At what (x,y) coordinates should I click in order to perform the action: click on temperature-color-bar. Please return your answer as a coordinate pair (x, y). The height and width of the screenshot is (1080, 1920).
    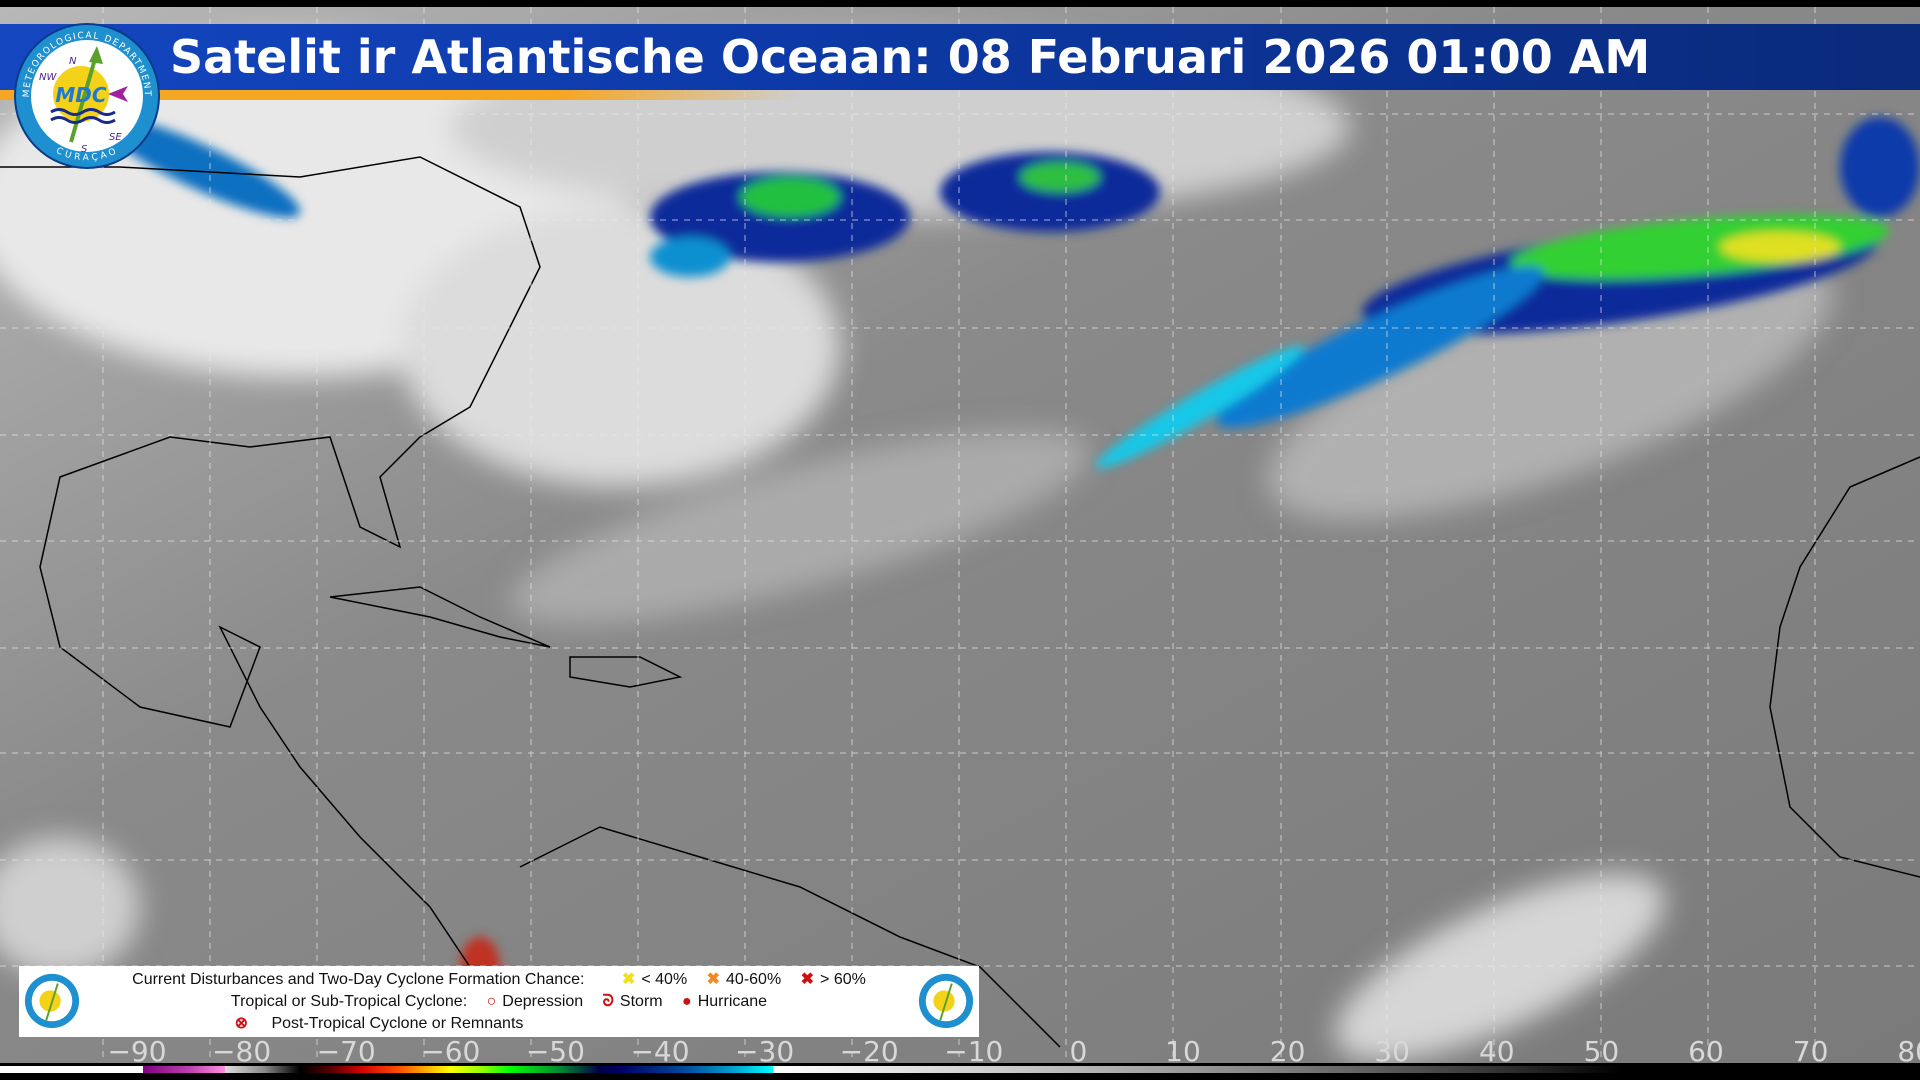
    Looking at the image, I should click on (960, 1069).